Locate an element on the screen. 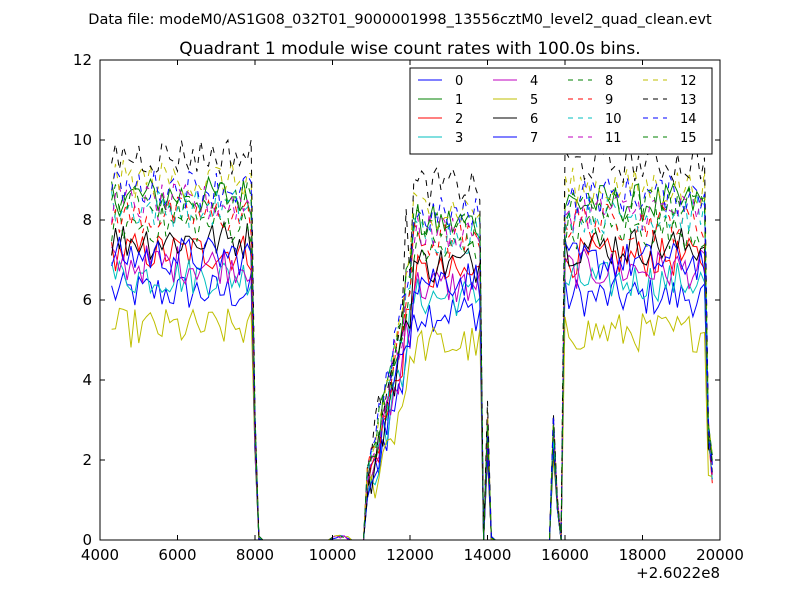 This screenshot has height=600, width=800. legend-label-13: 13 is located at coordinates (688, 100).